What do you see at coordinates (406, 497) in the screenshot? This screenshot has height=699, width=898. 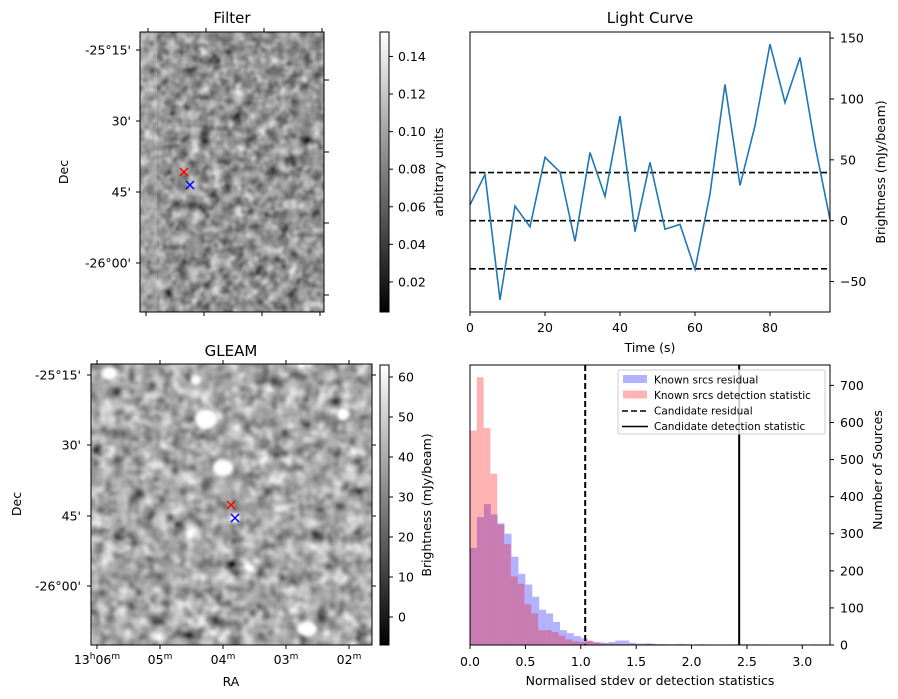 I see `gleam-colorbar-tick-label: 30` at bounding box center [406, 497].